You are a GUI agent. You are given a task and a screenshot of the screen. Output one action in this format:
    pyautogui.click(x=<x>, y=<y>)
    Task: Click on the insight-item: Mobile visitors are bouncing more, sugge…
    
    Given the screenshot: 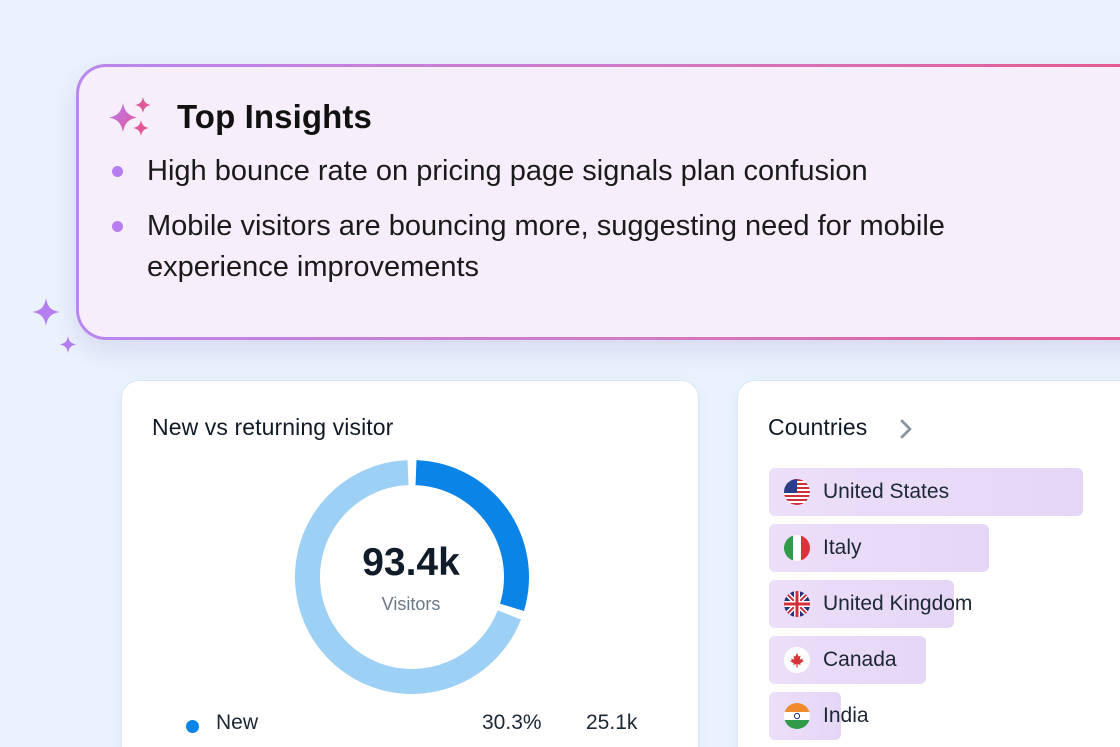 What is the action you would take?
    pyautogui.click(x=569, y=247)
    